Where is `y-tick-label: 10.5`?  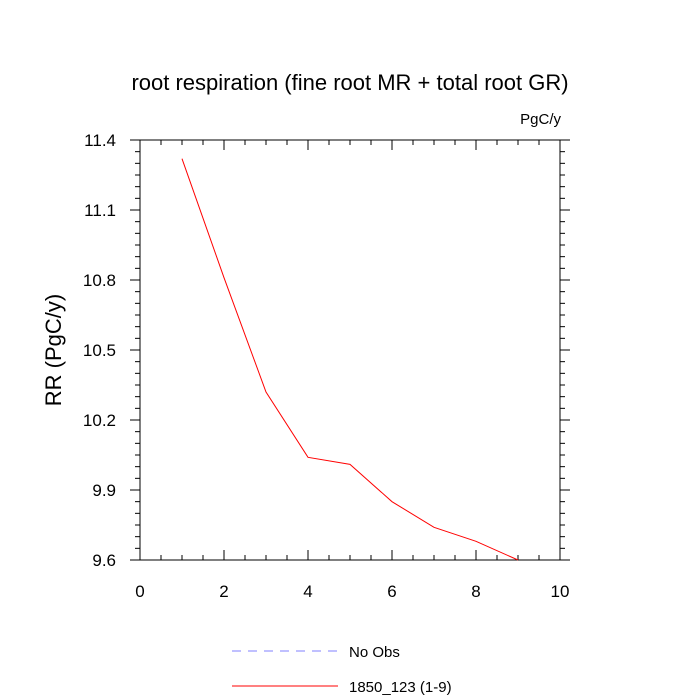
y-tick-label: 10.5 is located at coordinates (99, 350).